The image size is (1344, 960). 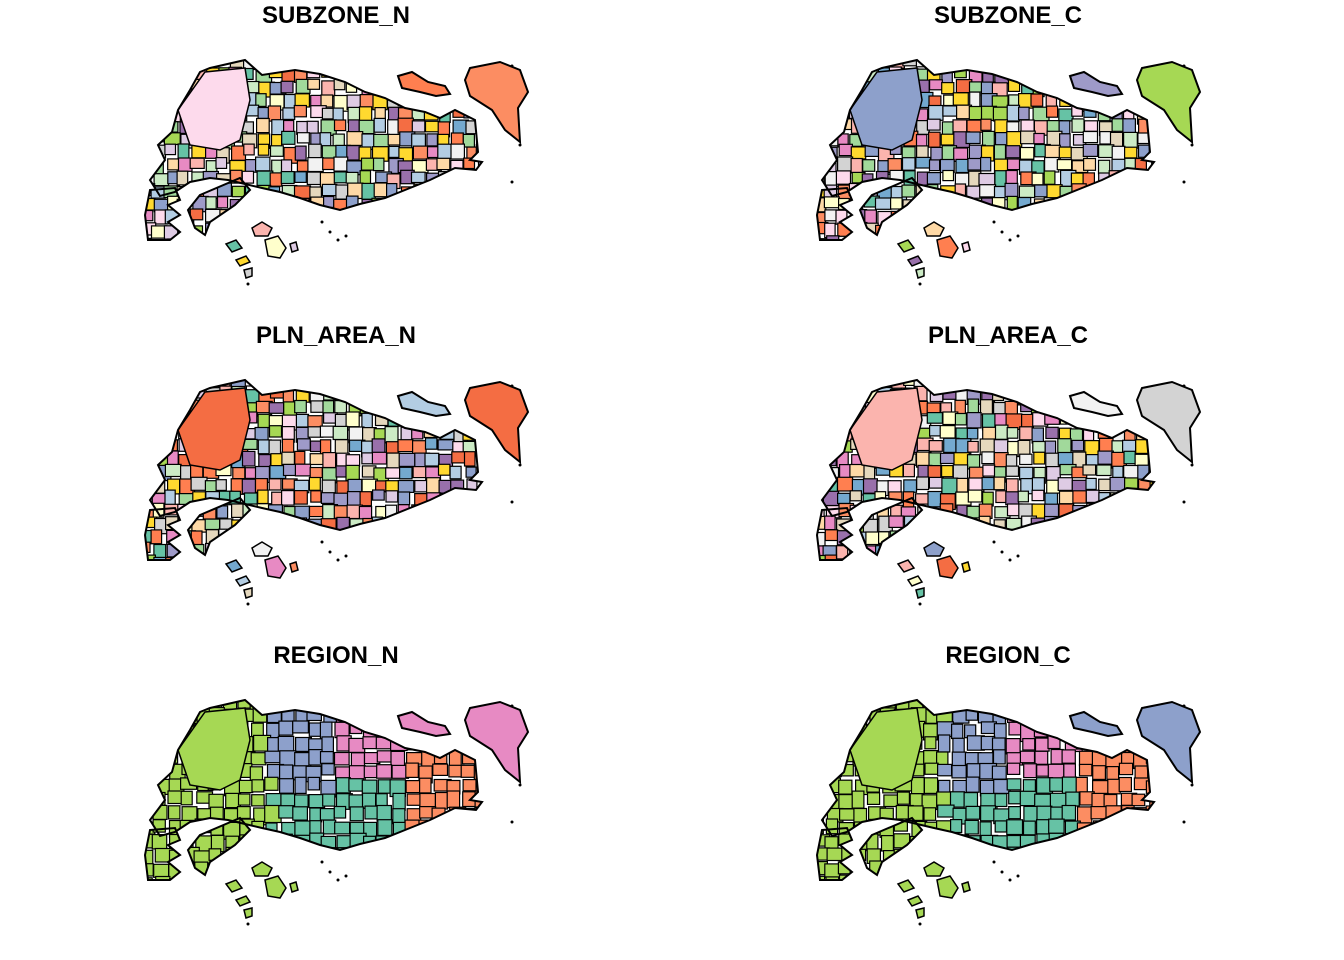 I want to click on panel-title: SUBZONE_C, so click(x=1008, y=15).